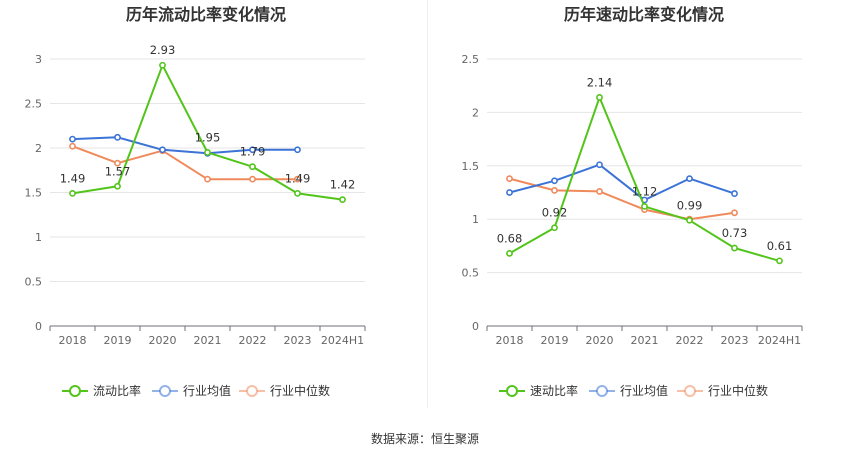 The width and height of the screenshot is (850, 463). What do you see at coordinates (555, 213) in the screenshot?
I see `data-label: 0.92` at bounding box center [555, 213].